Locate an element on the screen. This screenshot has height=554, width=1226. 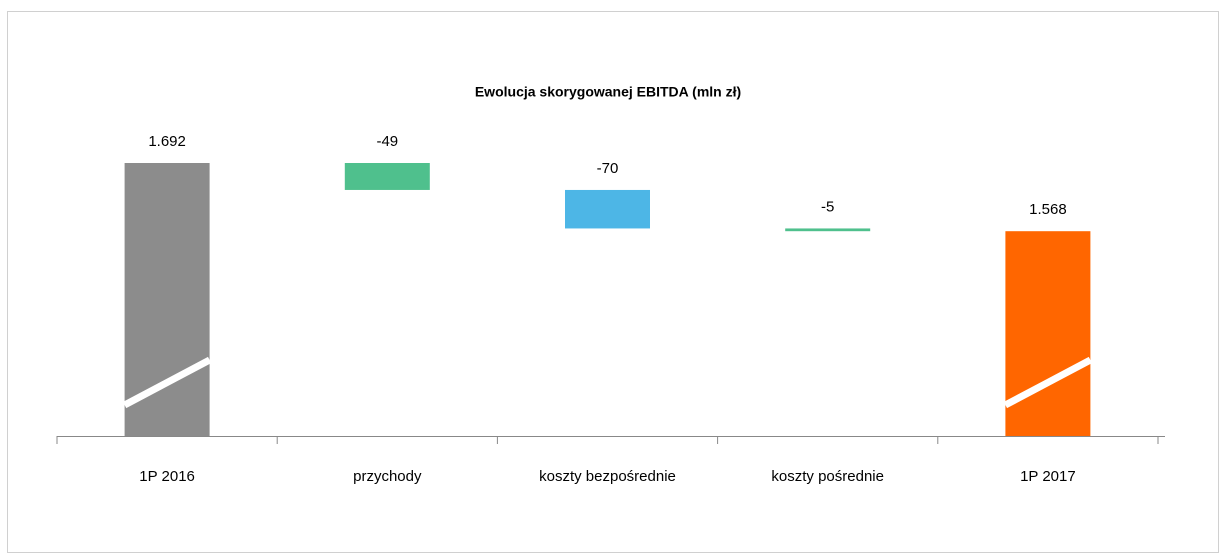
x-tick-label: koszty bezpośrednie is located at coordinates (607, 476).